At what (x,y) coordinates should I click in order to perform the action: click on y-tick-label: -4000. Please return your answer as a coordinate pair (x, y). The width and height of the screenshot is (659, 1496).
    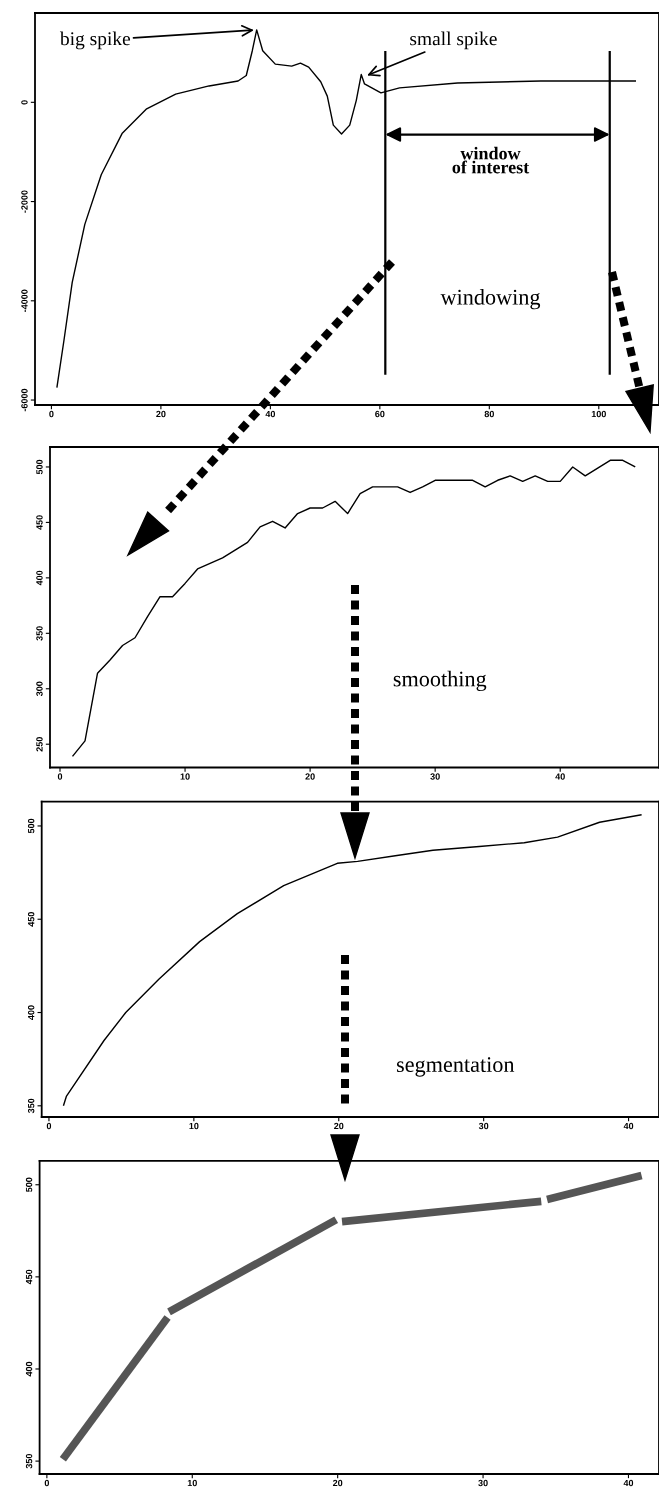
    Looking at the image, I should click on (24, 300).